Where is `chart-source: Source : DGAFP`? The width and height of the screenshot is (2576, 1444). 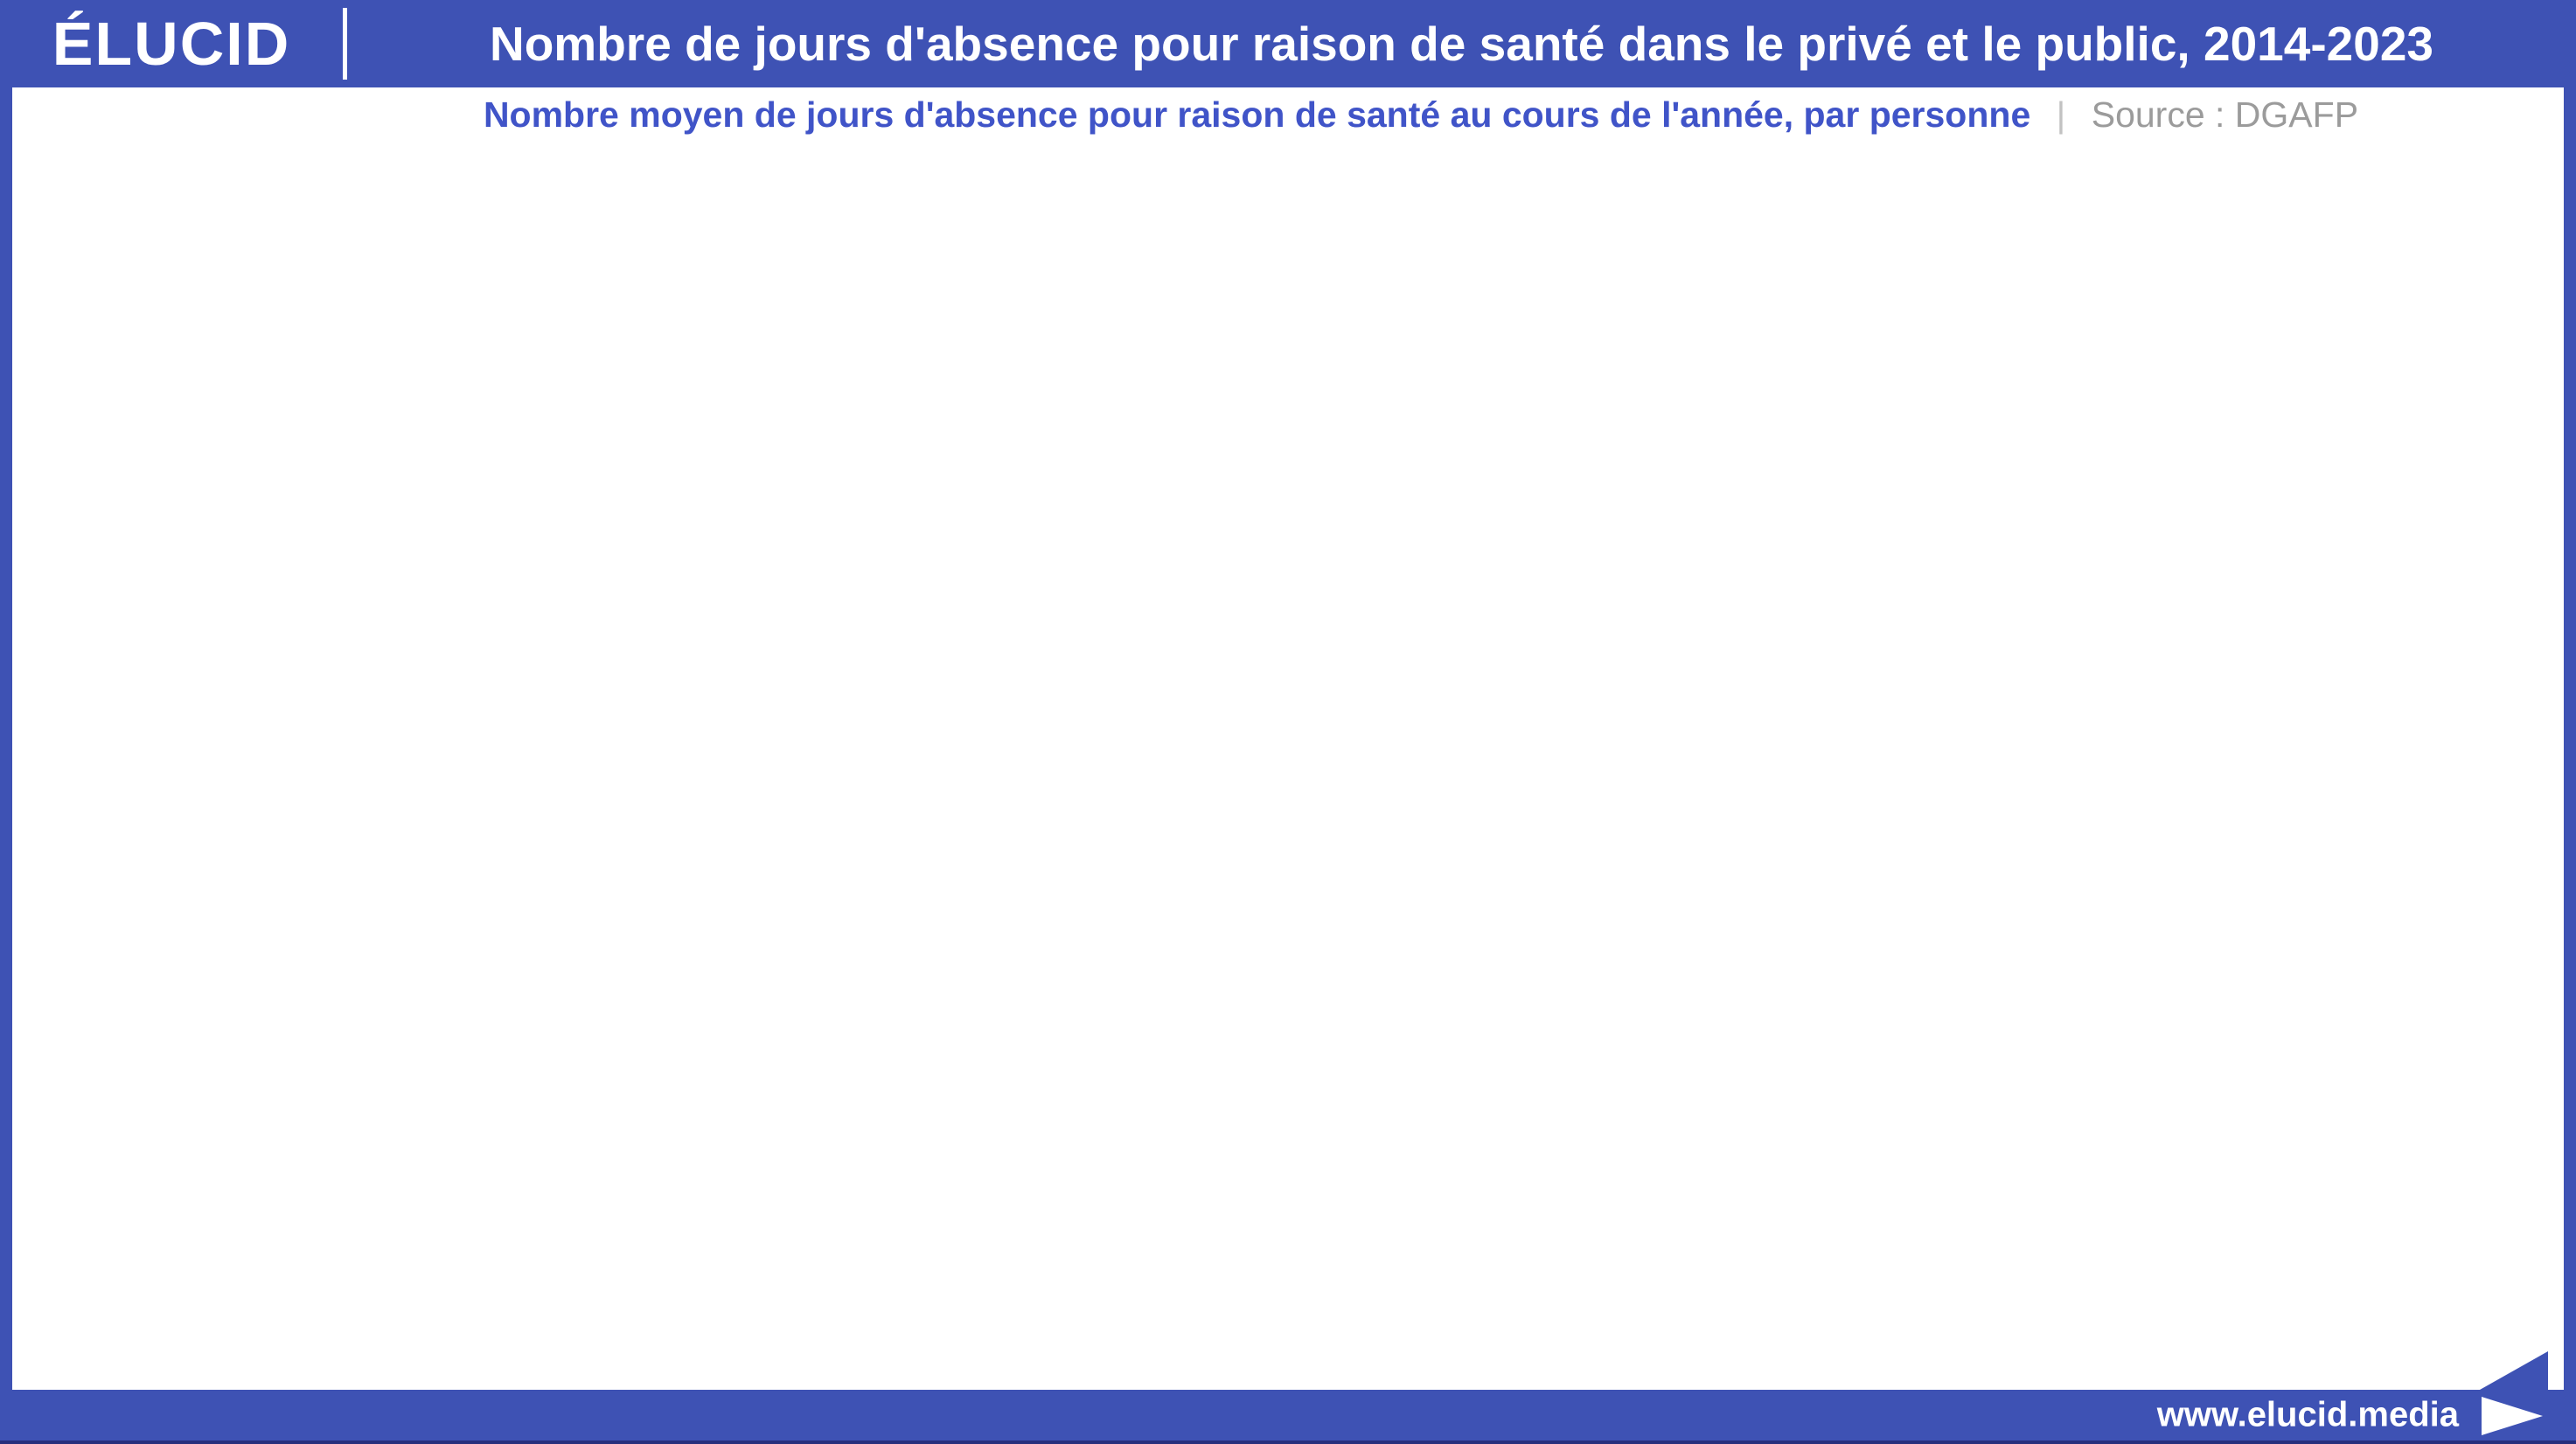
chart-source: Source : DGAFP is located at coordinates (2225, 115).